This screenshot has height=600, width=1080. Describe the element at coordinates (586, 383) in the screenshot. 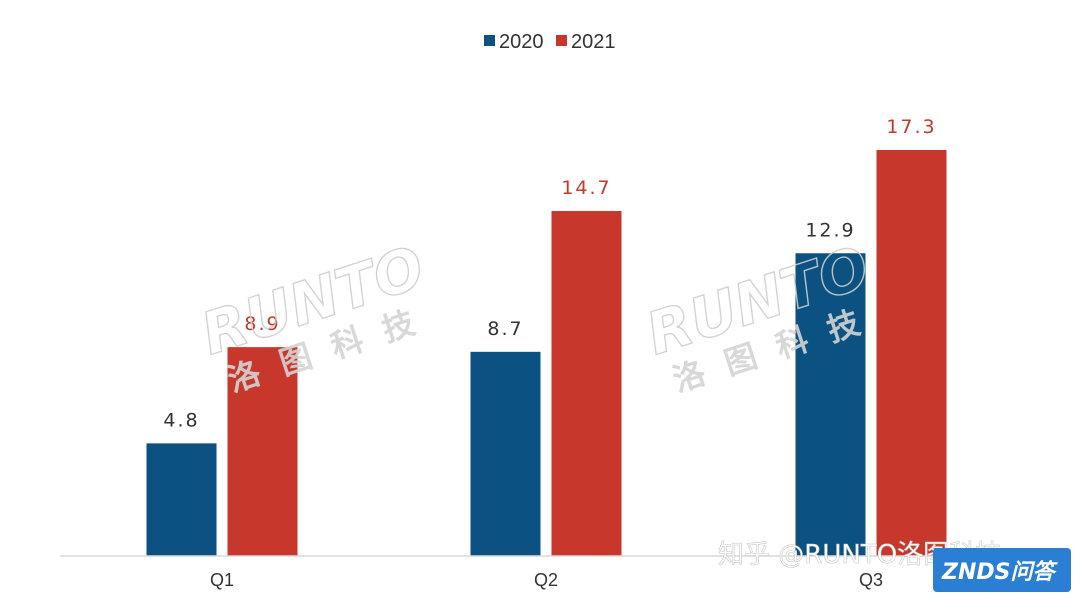

I see `bar-2021-Q2` at that location.